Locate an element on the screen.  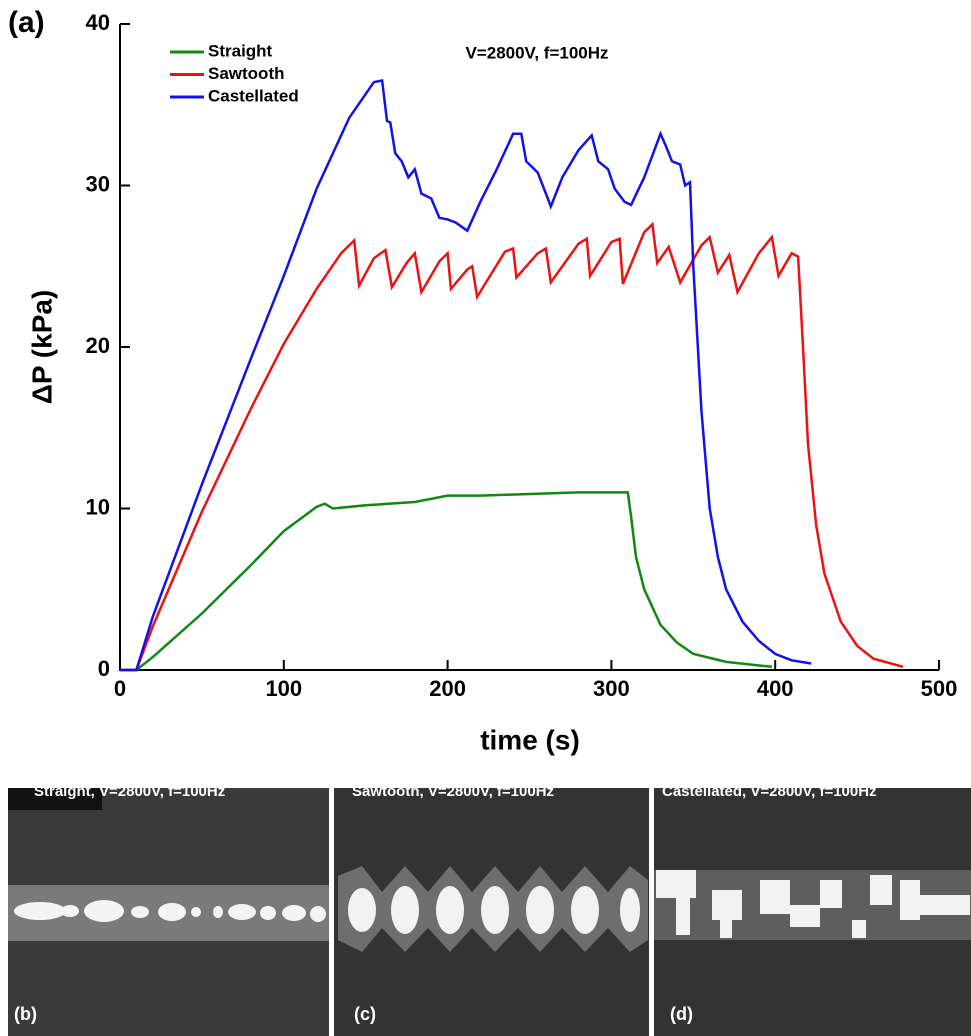
y-tick-label: 20 is located at coordinates (98, 345).